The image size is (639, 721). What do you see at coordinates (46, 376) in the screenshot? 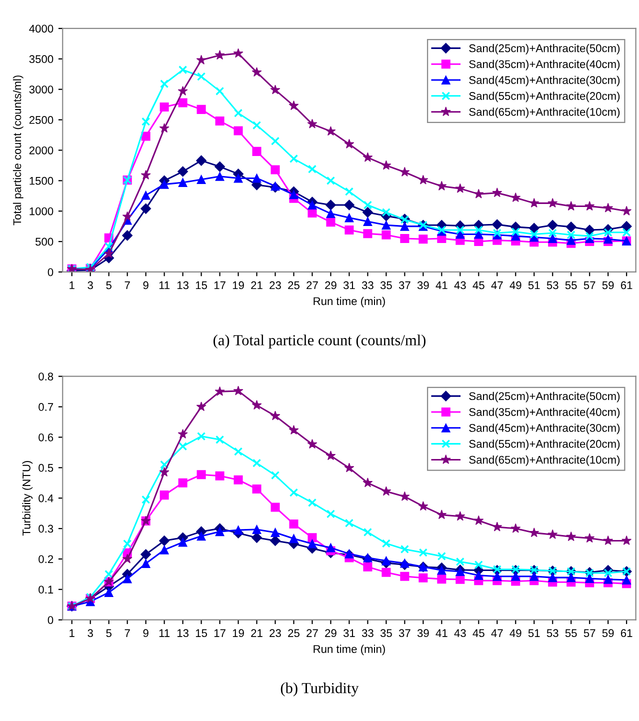
I see `y-tick-label: 0.8` at bounding box center [46, 376].